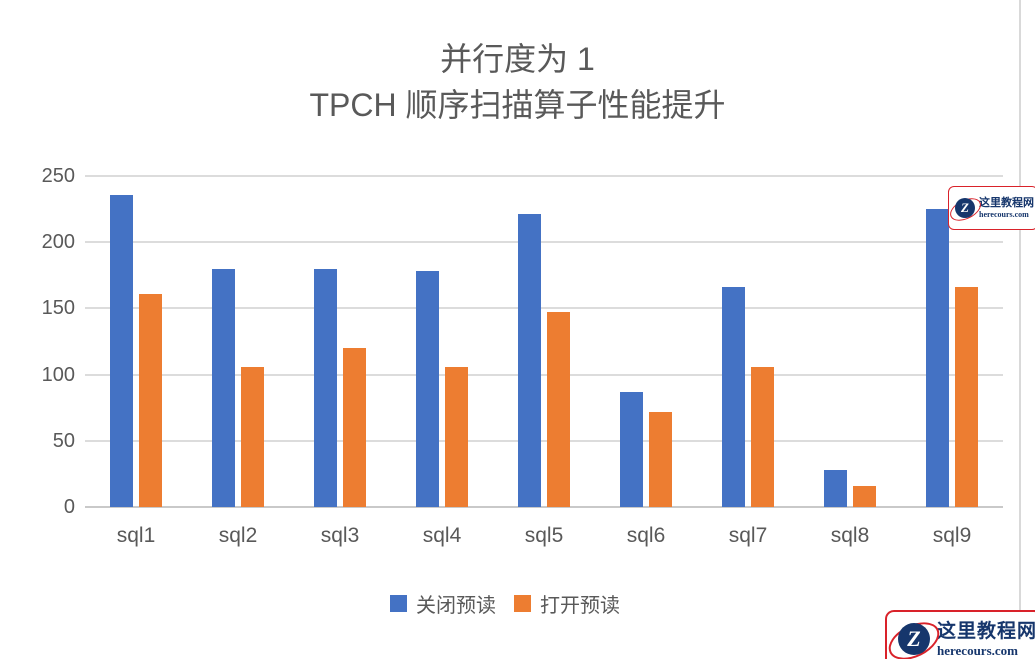  I want to click on bar-打开预读-sql6, so click(660, 459).